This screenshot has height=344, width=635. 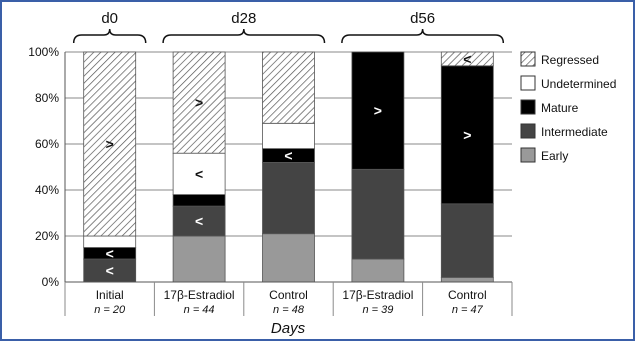 What do you see at coordinates (528, 155) in the screenshot?
I see `legend-swatch-early` at bounding box center [528, 155].